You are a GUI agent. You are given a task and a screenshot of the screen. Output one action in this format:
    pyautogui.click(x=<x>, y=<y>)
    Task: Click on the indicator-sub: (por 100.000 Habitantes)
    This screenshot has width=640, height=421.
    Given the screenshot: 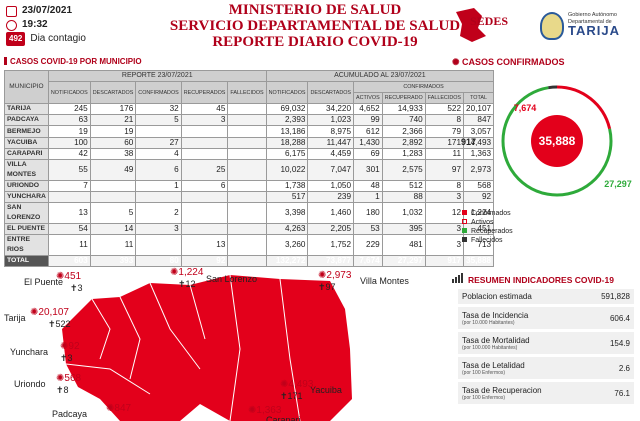 What is the action you would take?
    pyautogui.click(x=490, y=347)
    